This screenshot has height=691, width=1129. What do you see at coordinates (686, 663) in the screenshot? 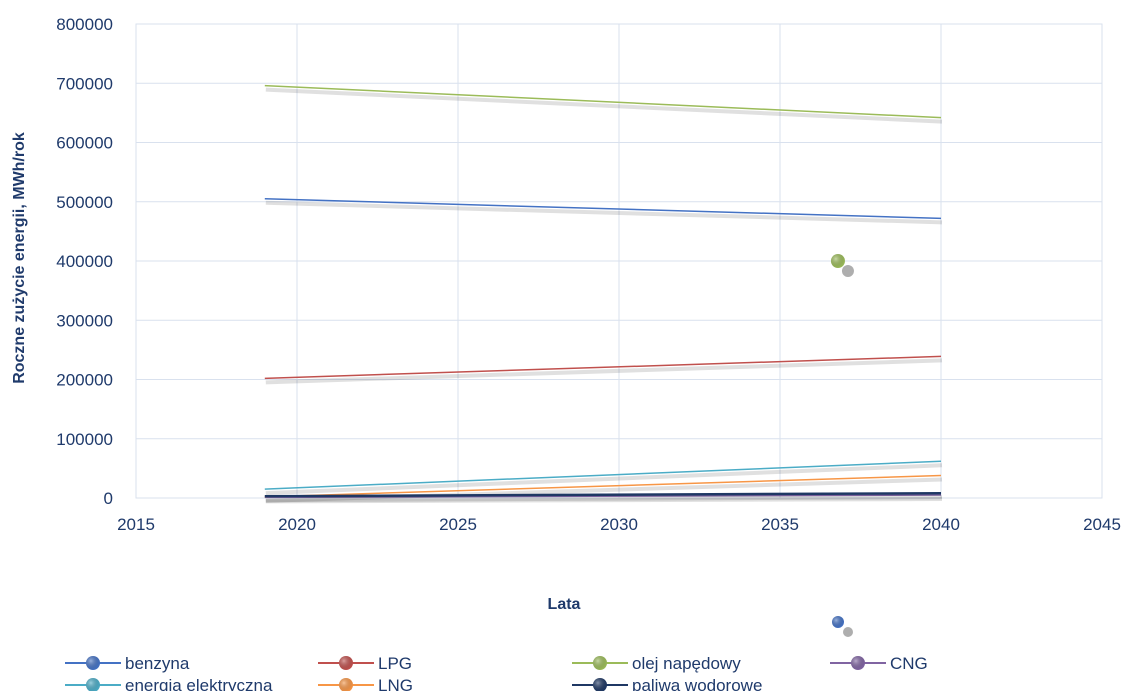
I see `legend-label: olej napędowy` at bounding box center [686, 663].